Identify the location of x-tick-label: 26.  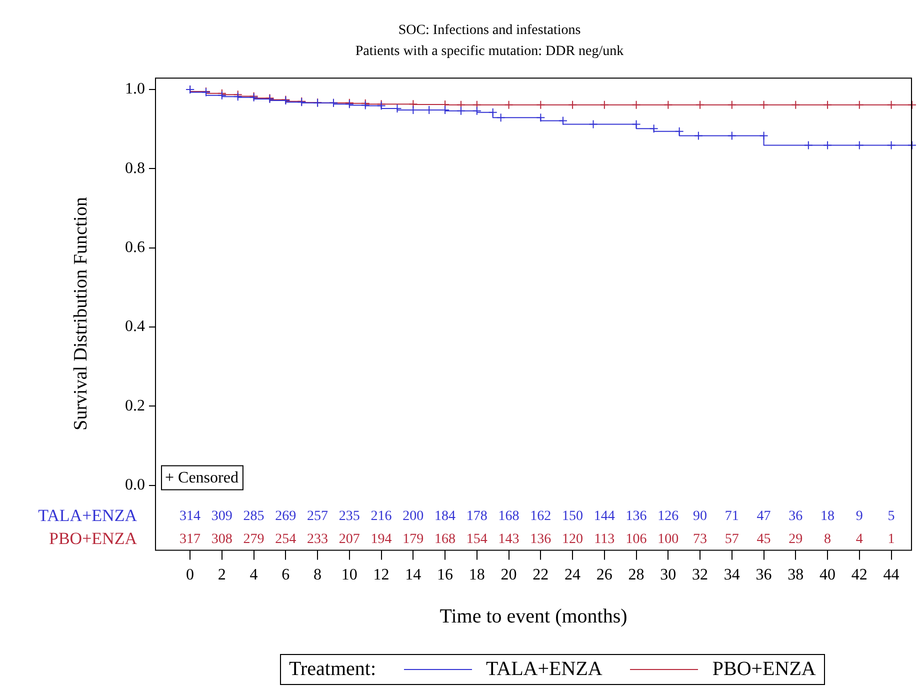
(604, 575).